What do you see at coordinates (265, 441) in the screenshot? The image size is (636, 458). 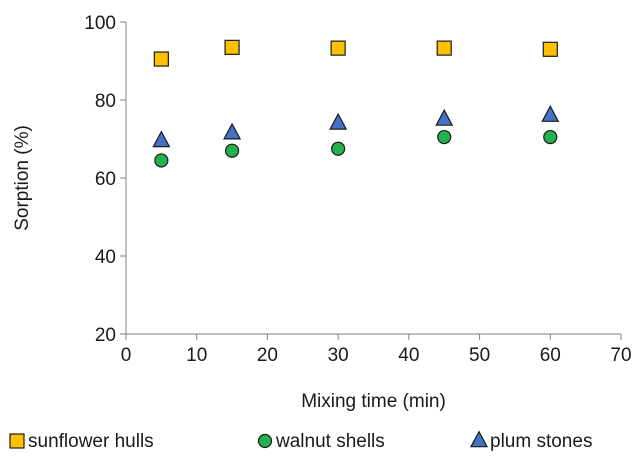 I see `legend-marker-walnut-shells` at bounding box center [265, 441].